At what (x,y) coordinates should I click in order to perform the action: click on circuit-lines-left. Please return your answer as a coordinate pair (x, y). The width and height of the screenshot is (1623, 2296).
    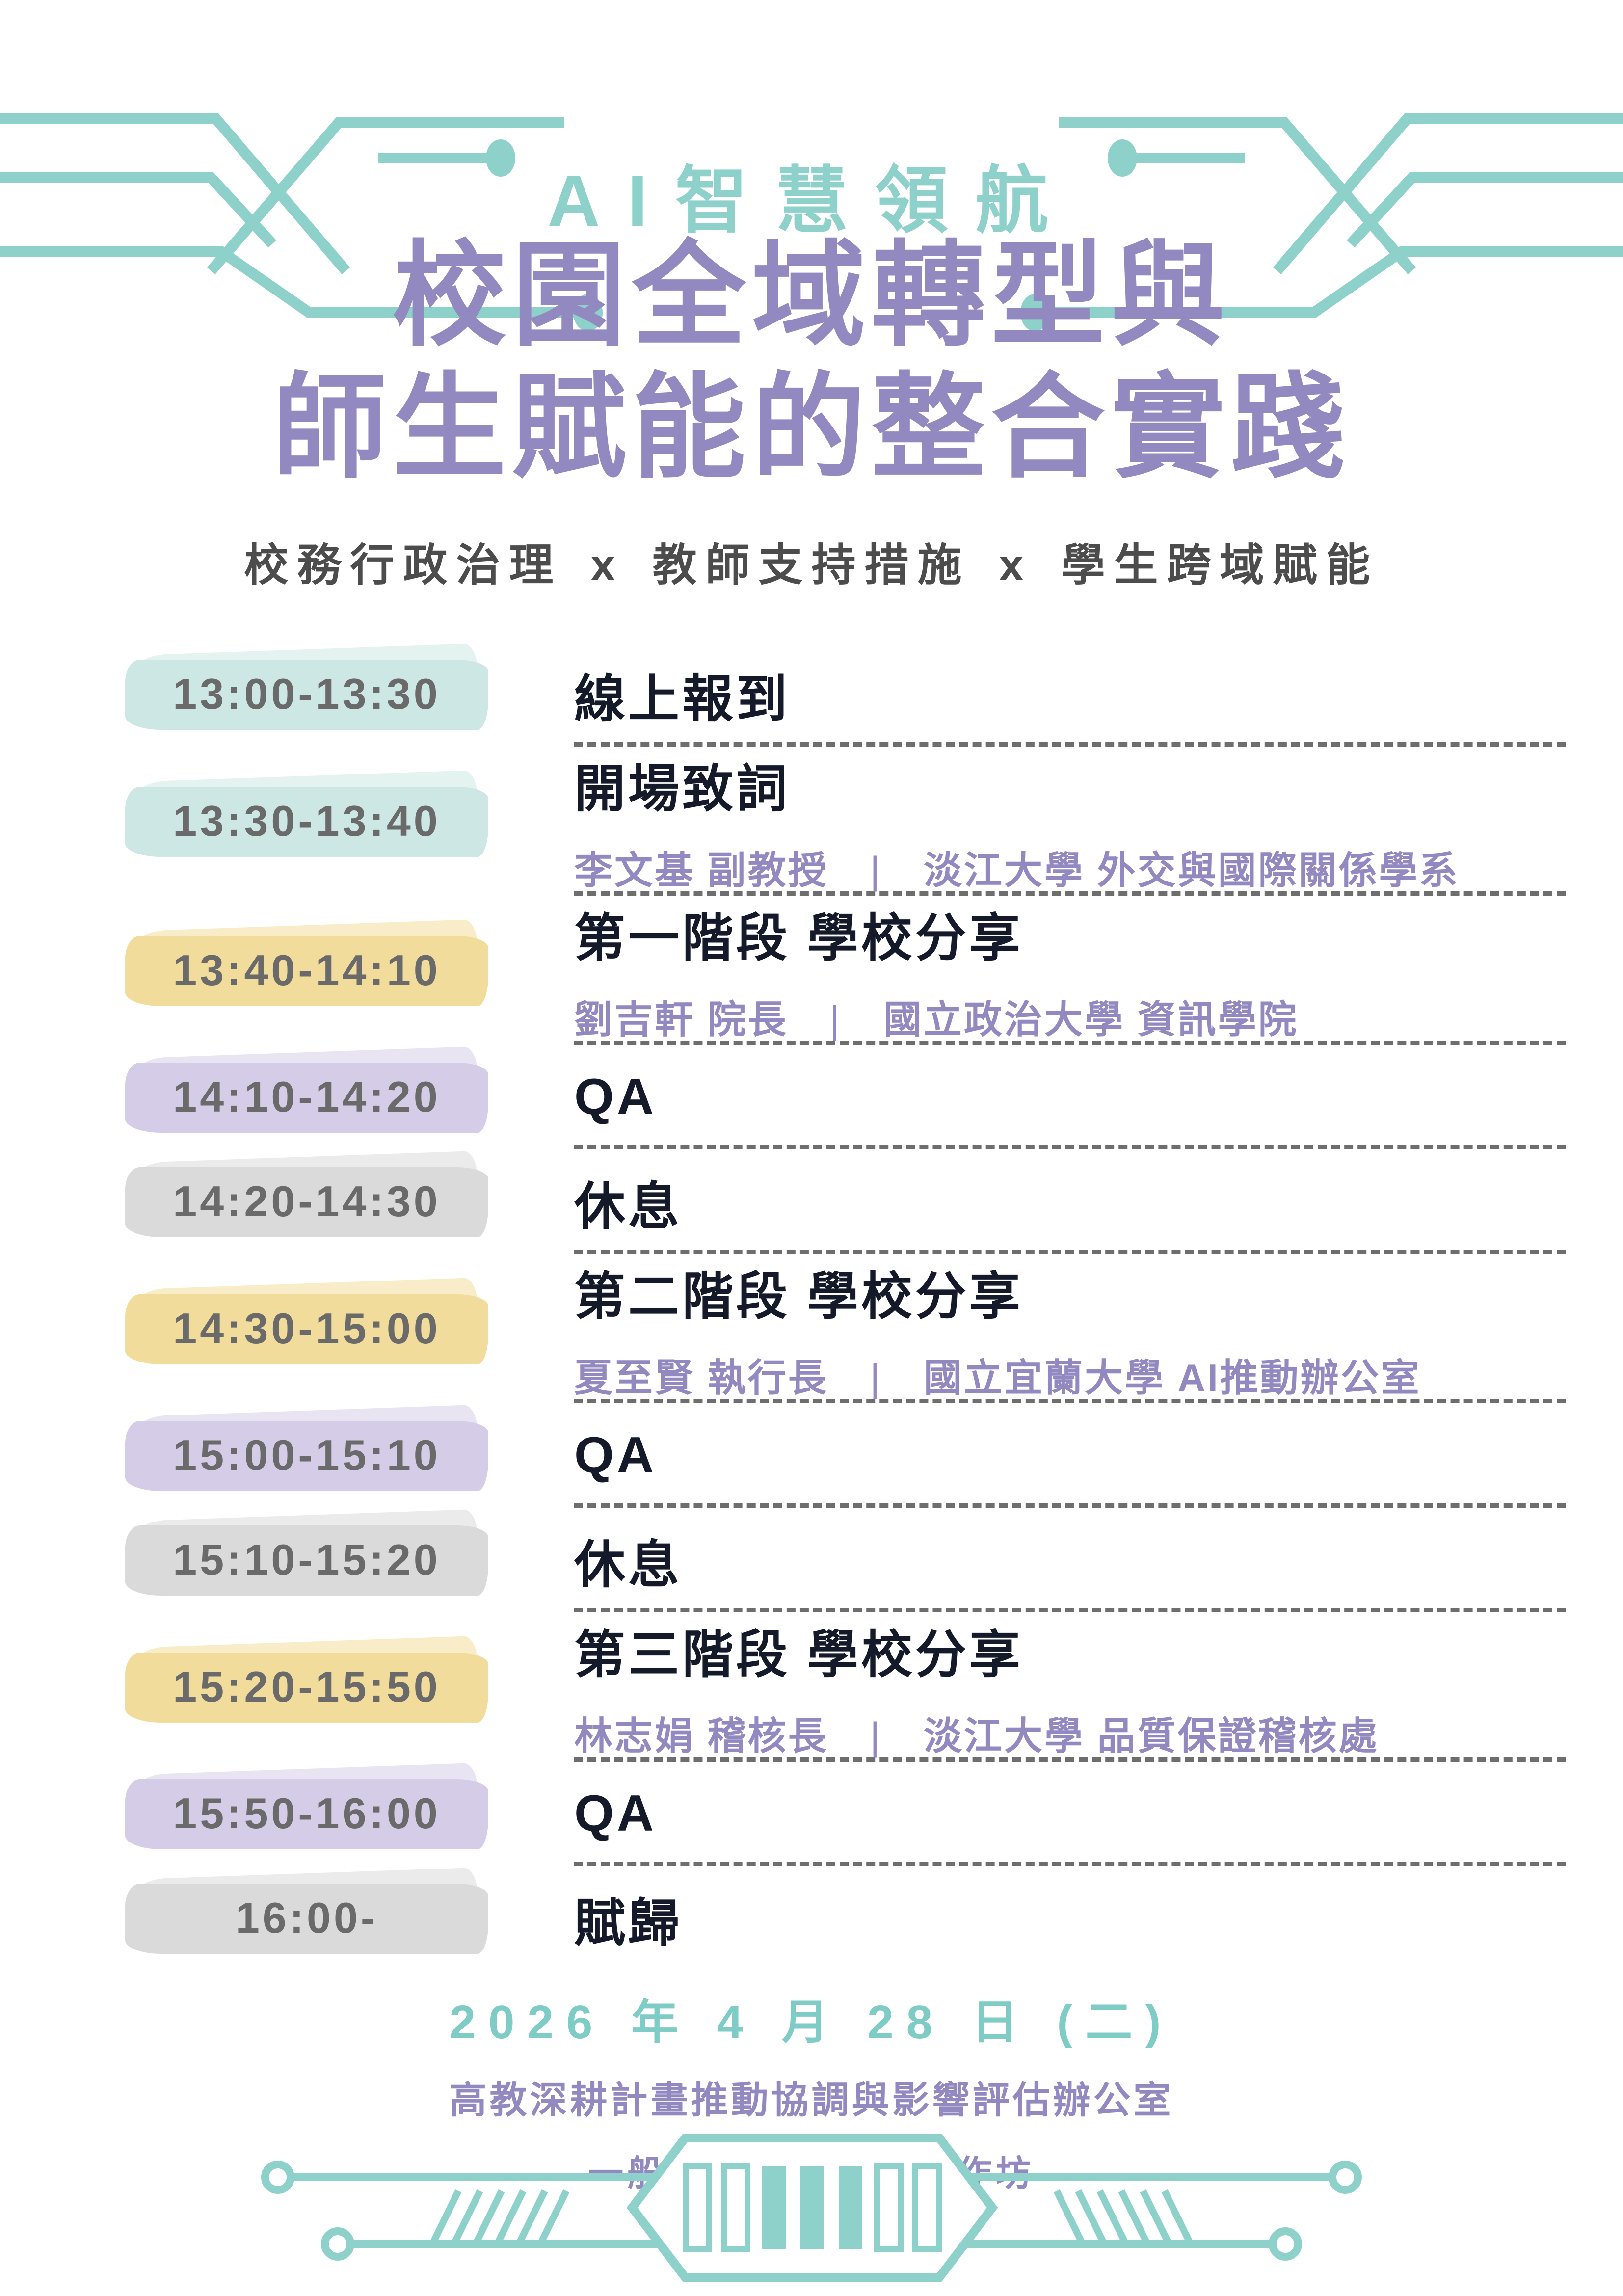
    Looking at the image, I should click on (289, 216).